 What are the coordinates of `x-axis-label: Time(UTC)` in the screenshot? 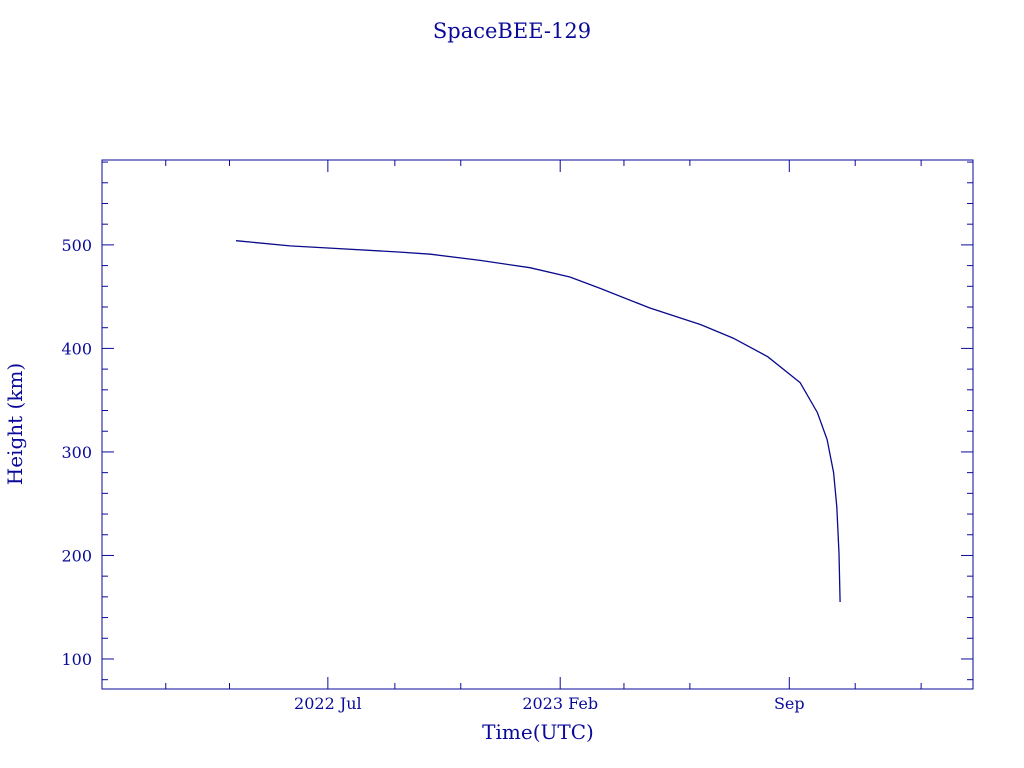 It's located at (538, 732).